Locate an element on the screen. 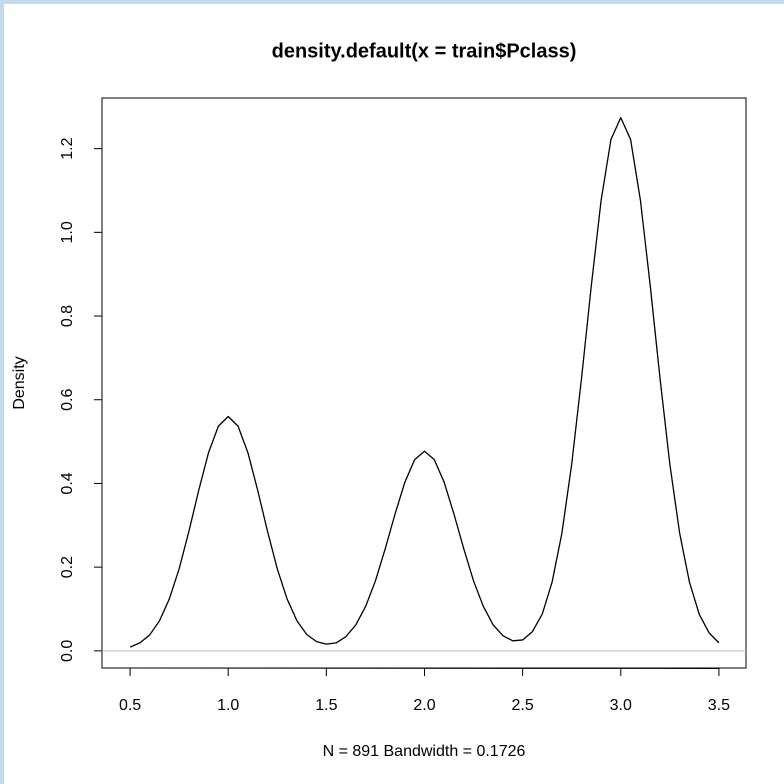 This screenshot has width=784, height=784. y-tick-label: 0.8 is located at coordinates (67, 316).